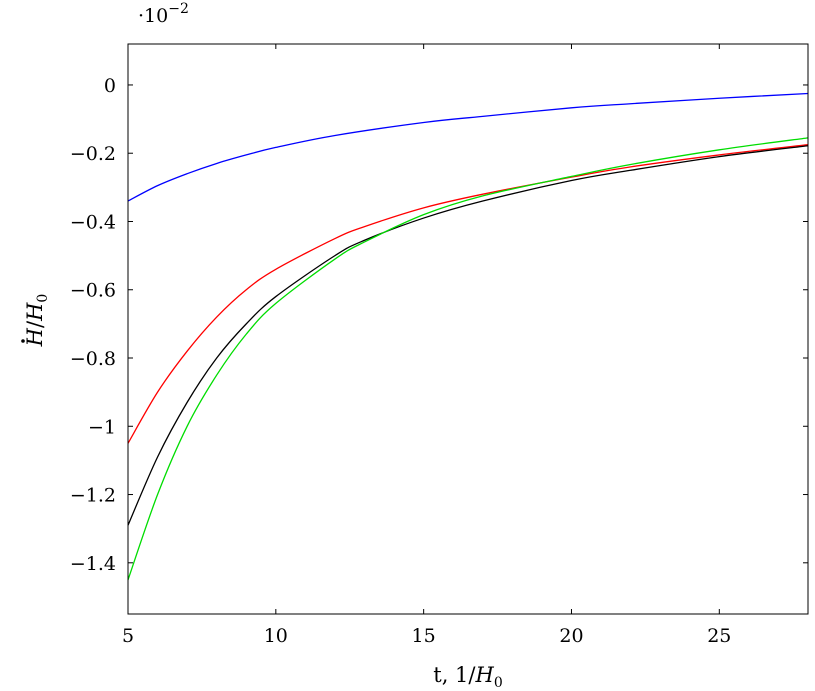  What do you see at coordinates (23, 341) in the screenshot?
I see `y-axis-label-dot` at bounding box center [23, 341].